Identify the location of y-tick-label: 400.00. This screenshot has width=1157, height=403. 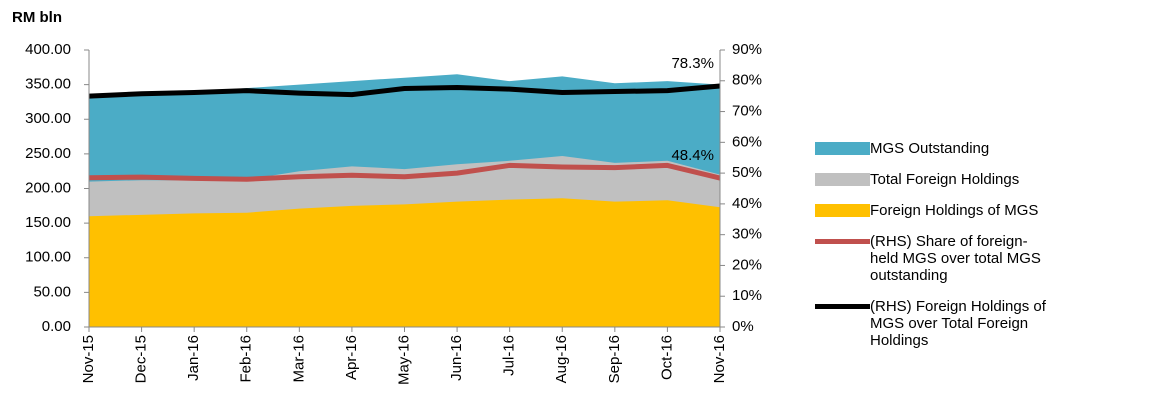
(48, 49).